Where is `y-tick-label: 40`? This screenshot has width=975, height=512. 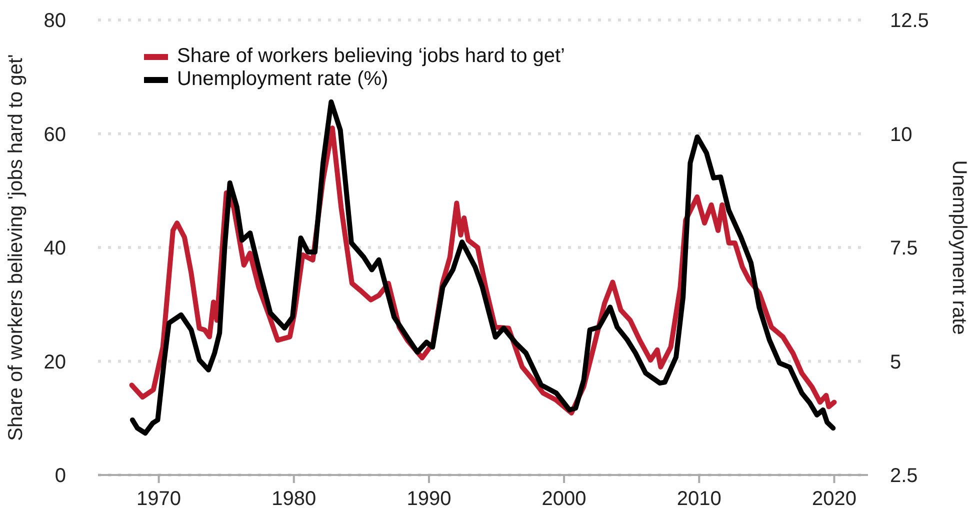
y-tick-label: 40 is located at coordinates (55, 249).